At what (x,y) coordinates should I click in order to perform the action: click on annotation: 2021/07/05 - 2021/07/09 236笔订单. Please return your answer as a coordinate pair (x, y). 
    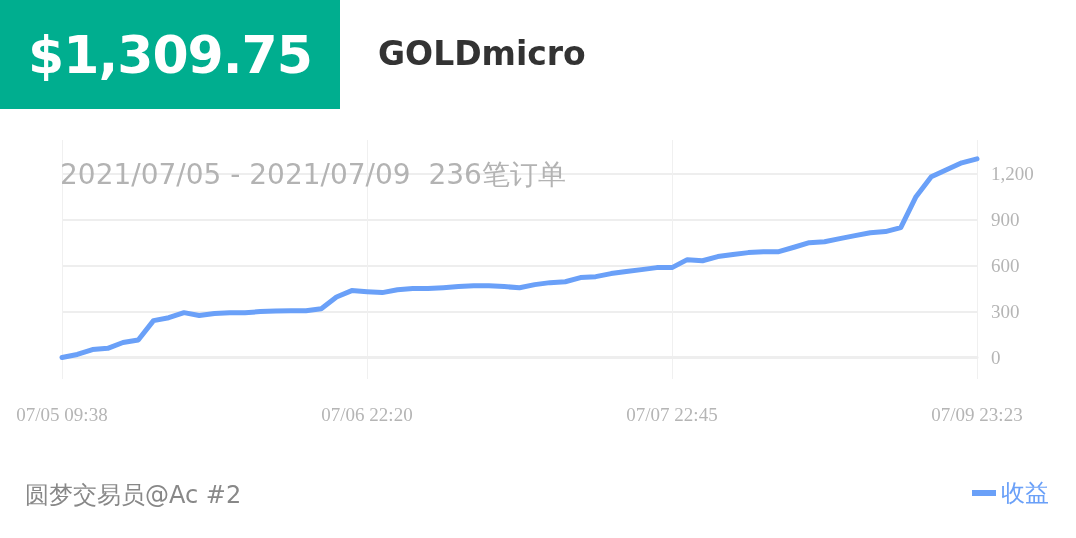
    Looking at the image, I should click on (313, 175).